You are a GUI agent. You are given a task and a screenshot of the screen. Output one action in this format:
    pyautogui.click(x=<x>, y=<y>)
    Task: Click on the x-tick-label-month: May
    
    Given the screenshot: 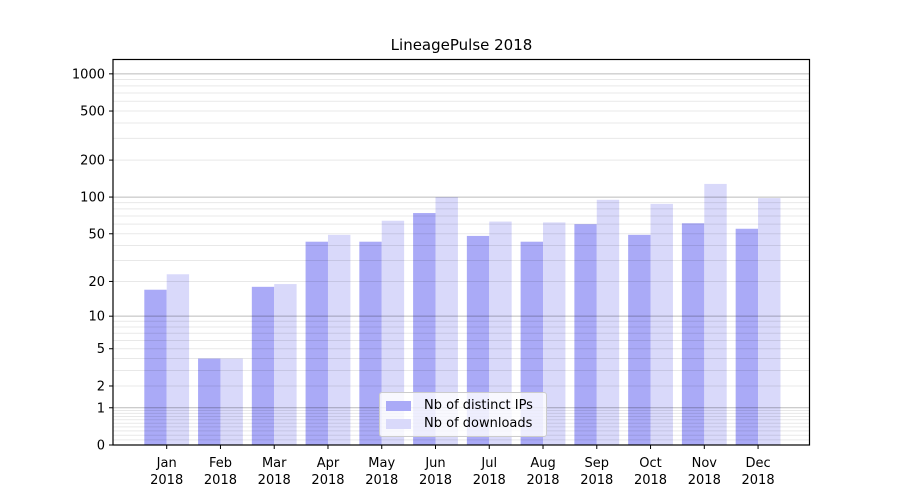 What is the action you would take?
    pyautogui.click(x=381, y=463)
    